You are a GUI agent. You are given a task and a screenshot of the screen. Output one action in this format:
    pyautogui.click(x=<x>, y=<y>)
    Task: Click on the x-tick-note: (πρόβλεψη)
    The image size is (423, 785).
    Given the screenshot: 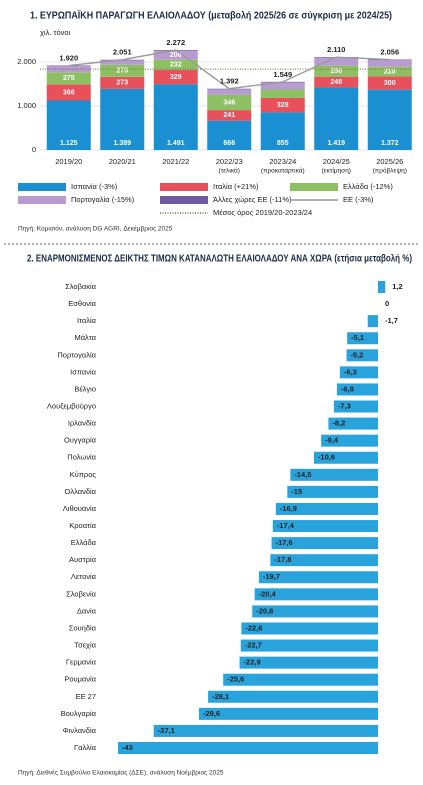 What is the action you would take?
    pyautogui.click(x=390, y=171)
    